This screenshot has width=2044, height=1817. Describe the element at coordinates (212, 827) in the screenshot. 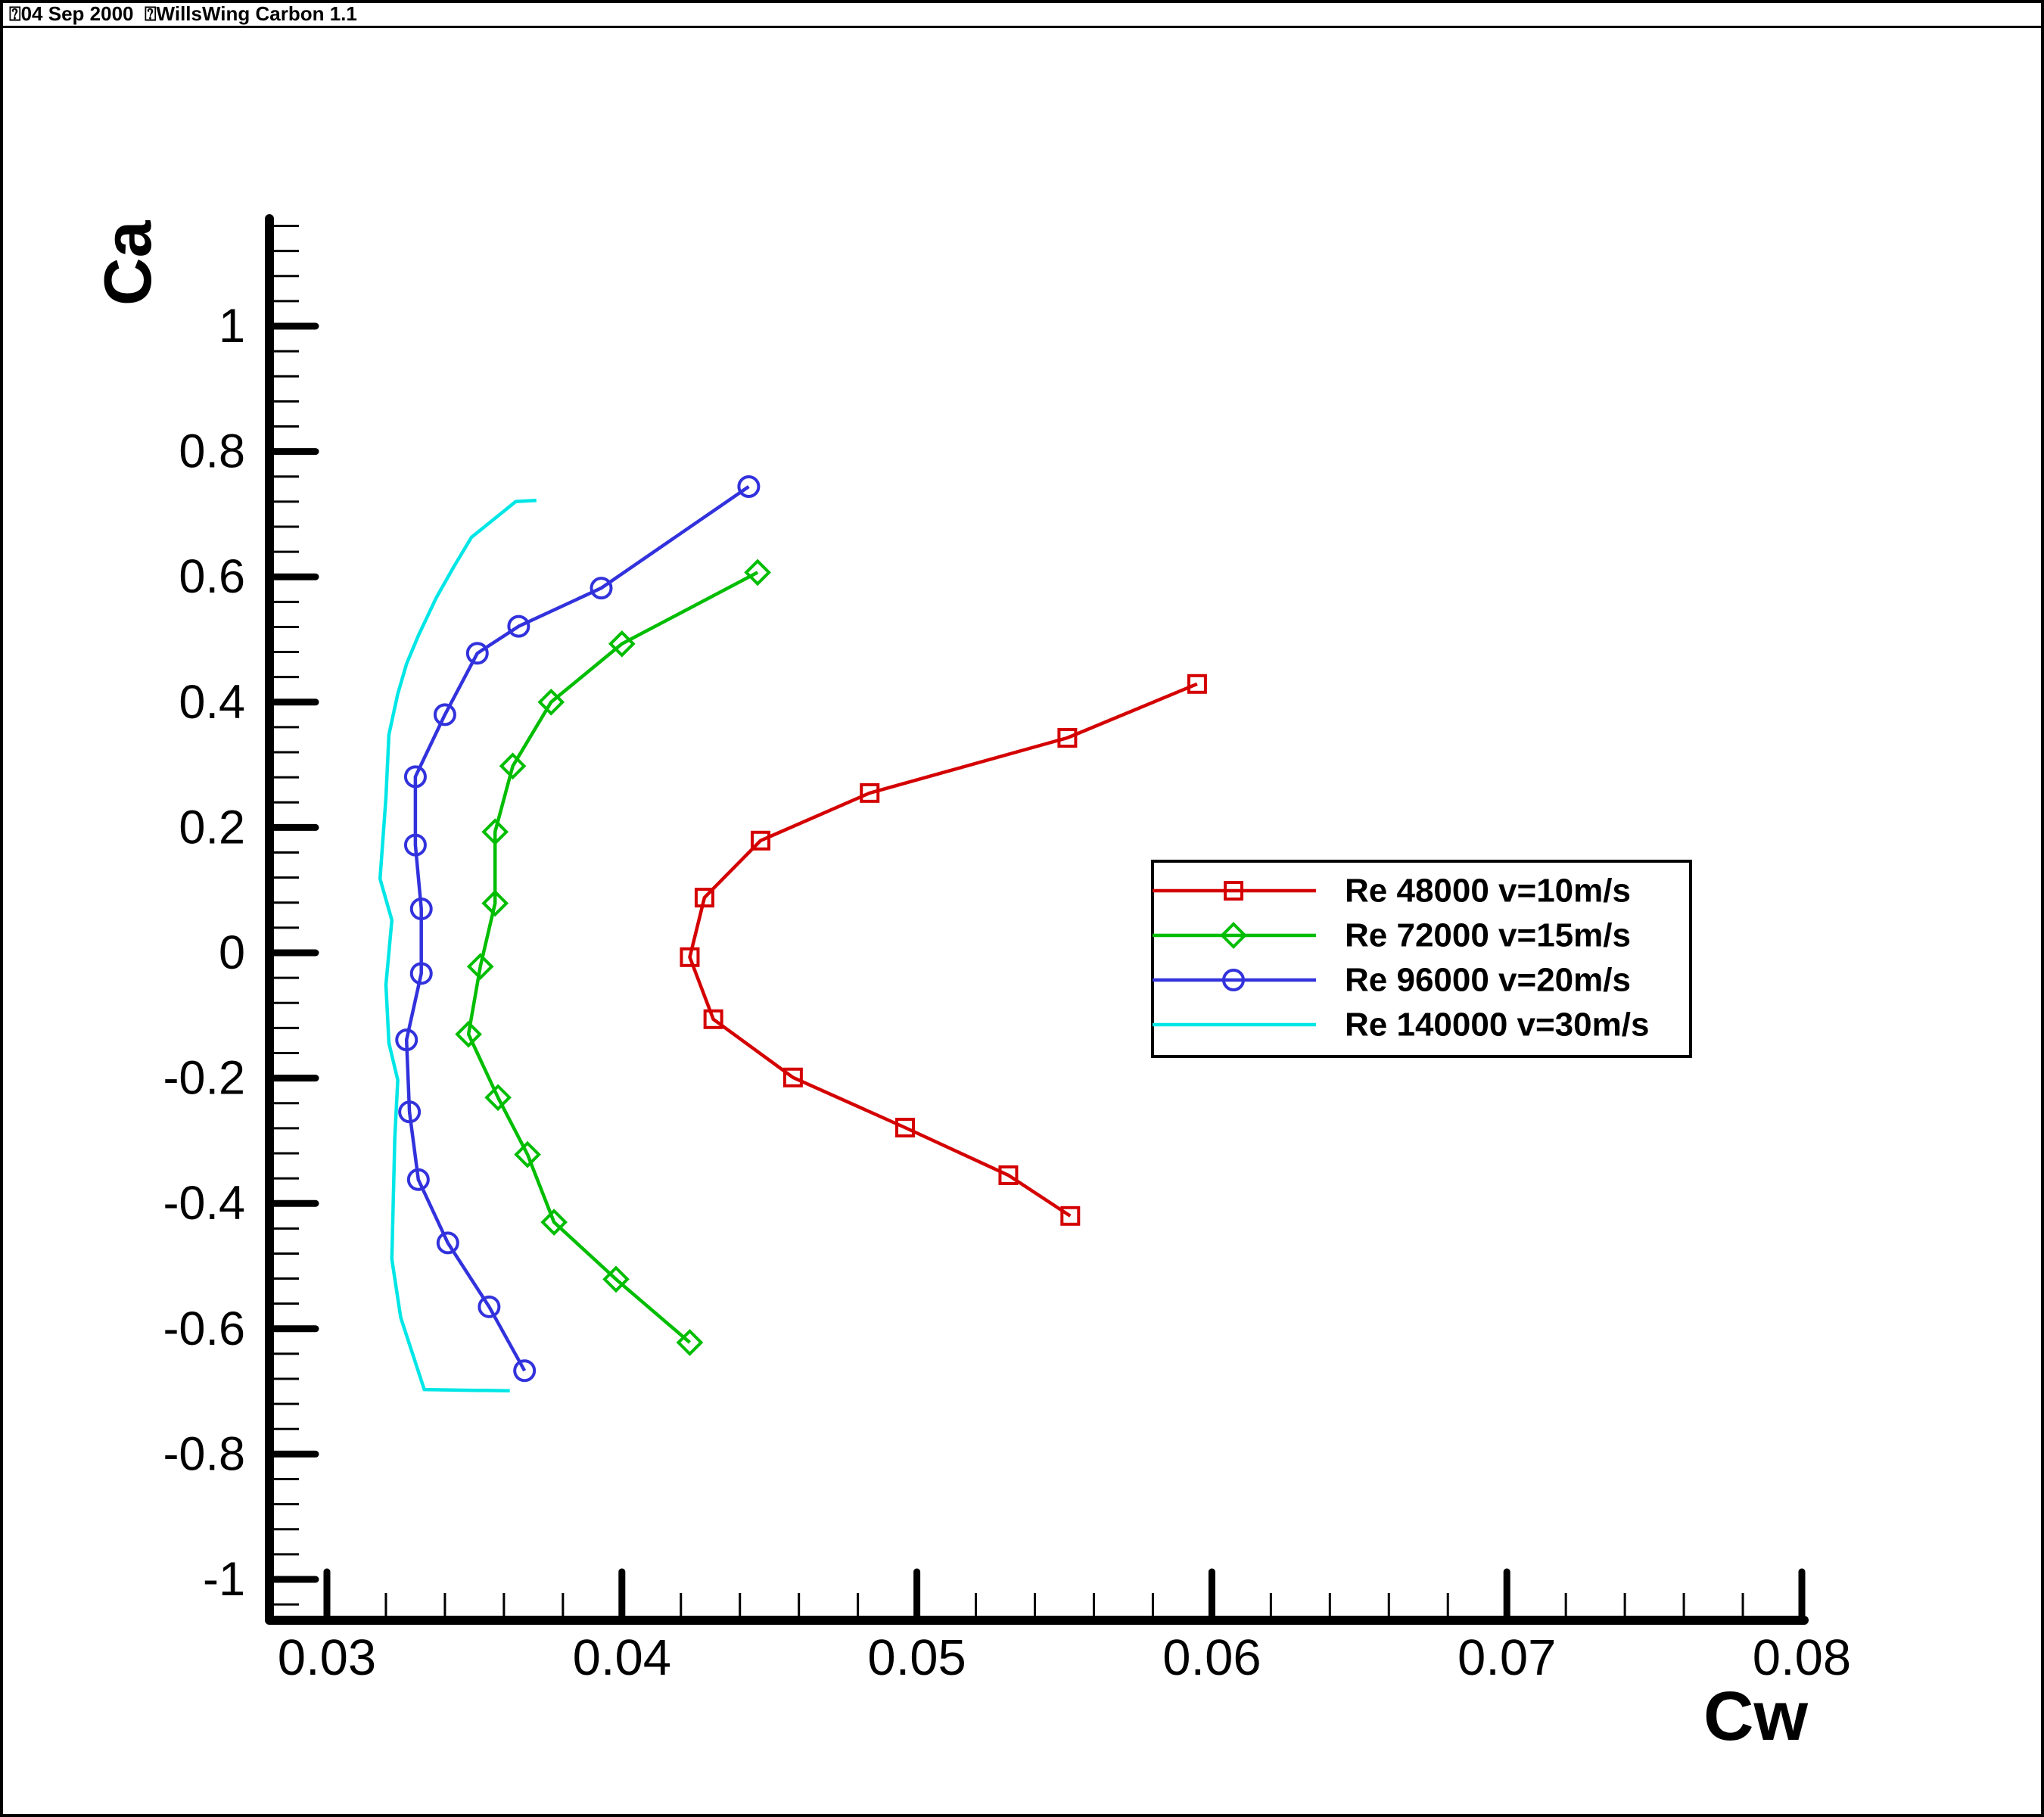

I see `y-tick-label: 0.2` at that location.